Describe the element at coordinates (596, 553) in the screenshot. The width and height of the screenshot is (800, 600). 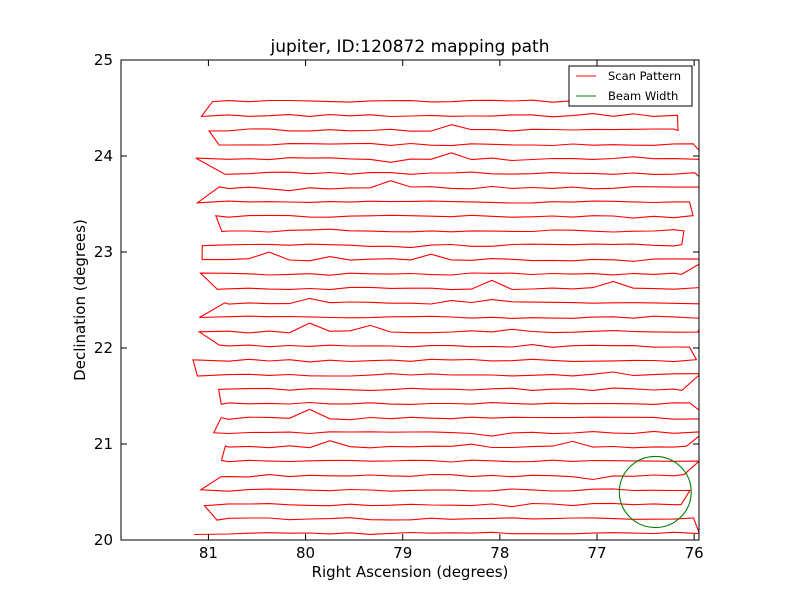
I see `x-tick-label: 77` at that location.